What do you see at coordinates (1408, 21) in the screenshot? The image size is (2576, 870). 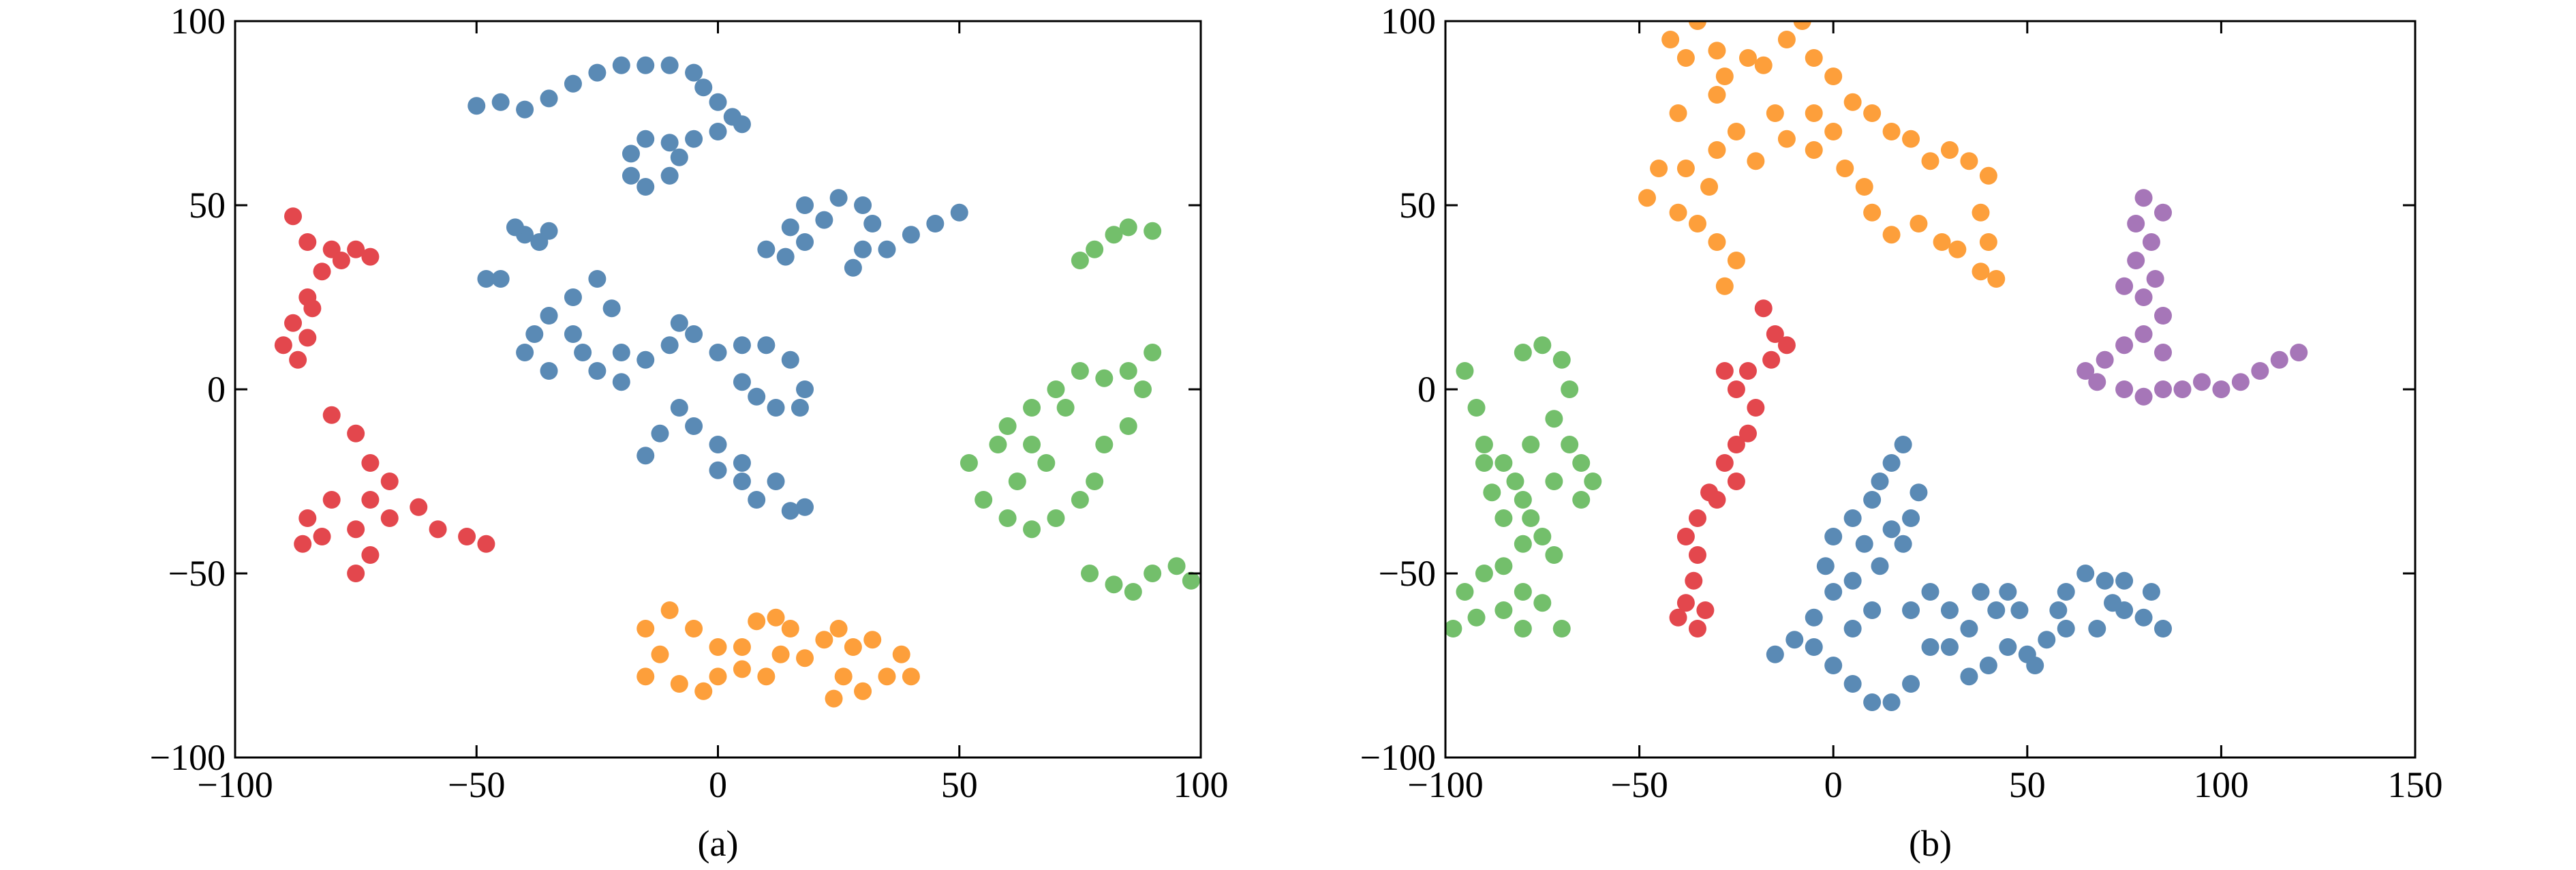 I see `y-tick-label: 100` at bounding box center [1408, 21].